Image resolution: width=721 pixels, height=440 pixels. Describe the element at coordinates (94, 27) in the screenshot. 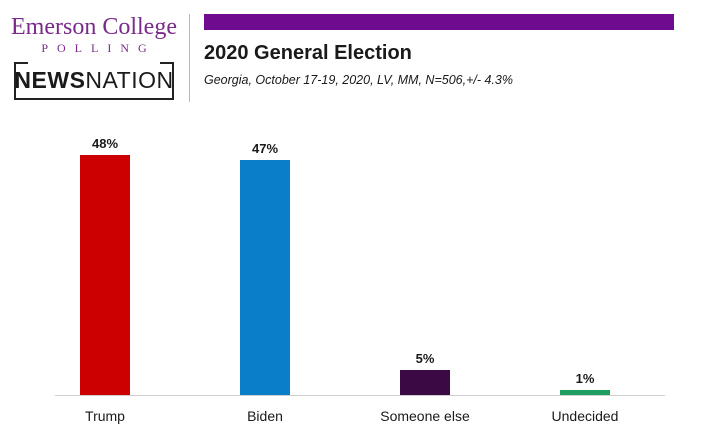

I see `emerson-college-wordmark: Emerson College` at that location.